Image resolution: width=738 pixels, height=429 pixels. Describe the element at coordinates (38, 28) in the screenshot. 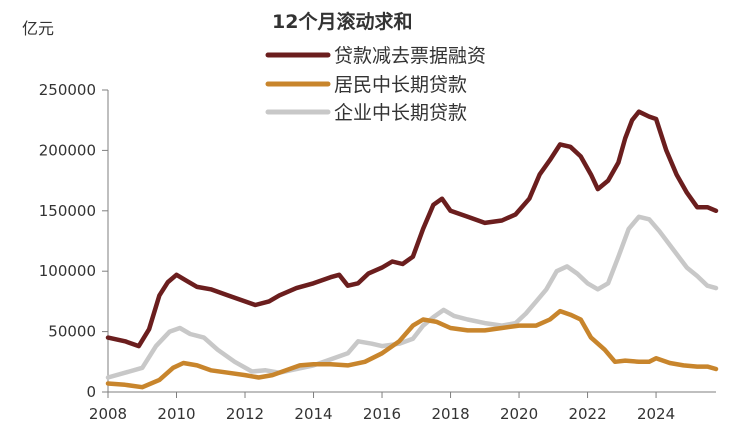

I see `y-unit-label: 亿元` at that location.